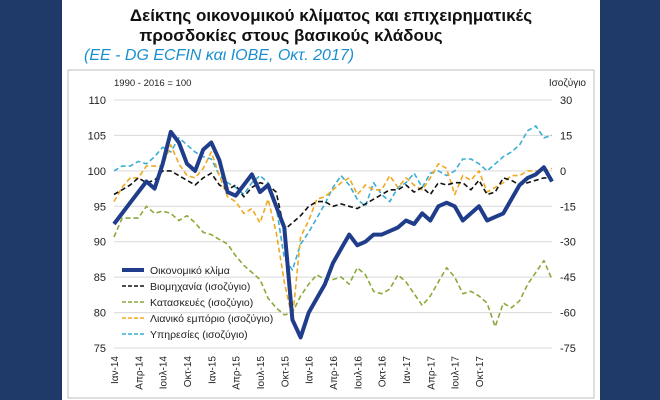 The width and height of the screenshot is (660, 400). I want to click on left-tick-label: 75, so click(100, 349).